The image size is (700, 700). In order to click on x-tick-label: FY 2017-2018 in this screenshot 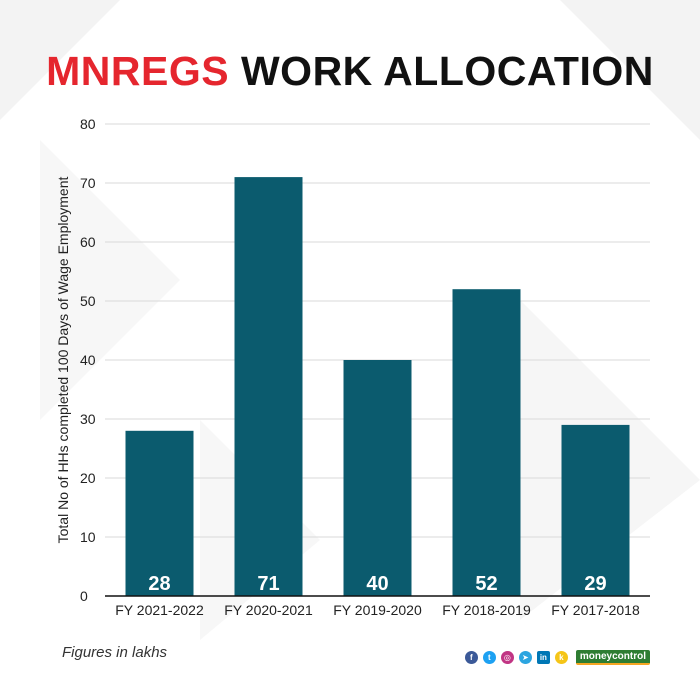, I will do `click(595, 610)`.